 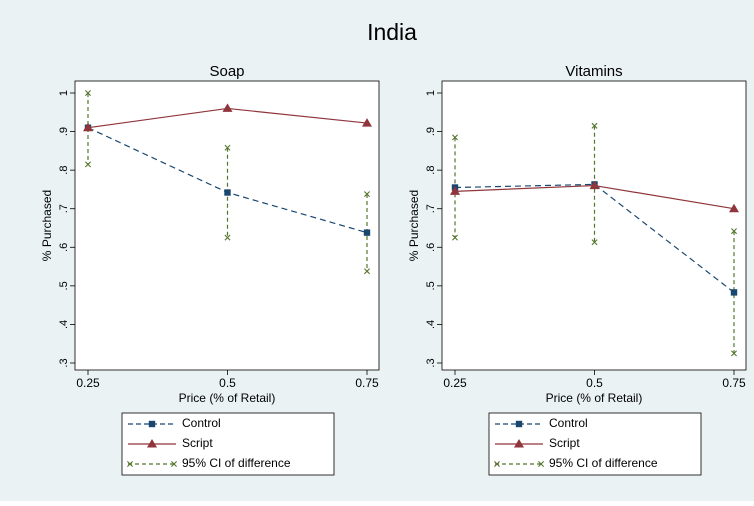 What do you see at coordinates (392, 32) in the screenshot?
I see `figure-title: India` at bounding box center [392, 32].